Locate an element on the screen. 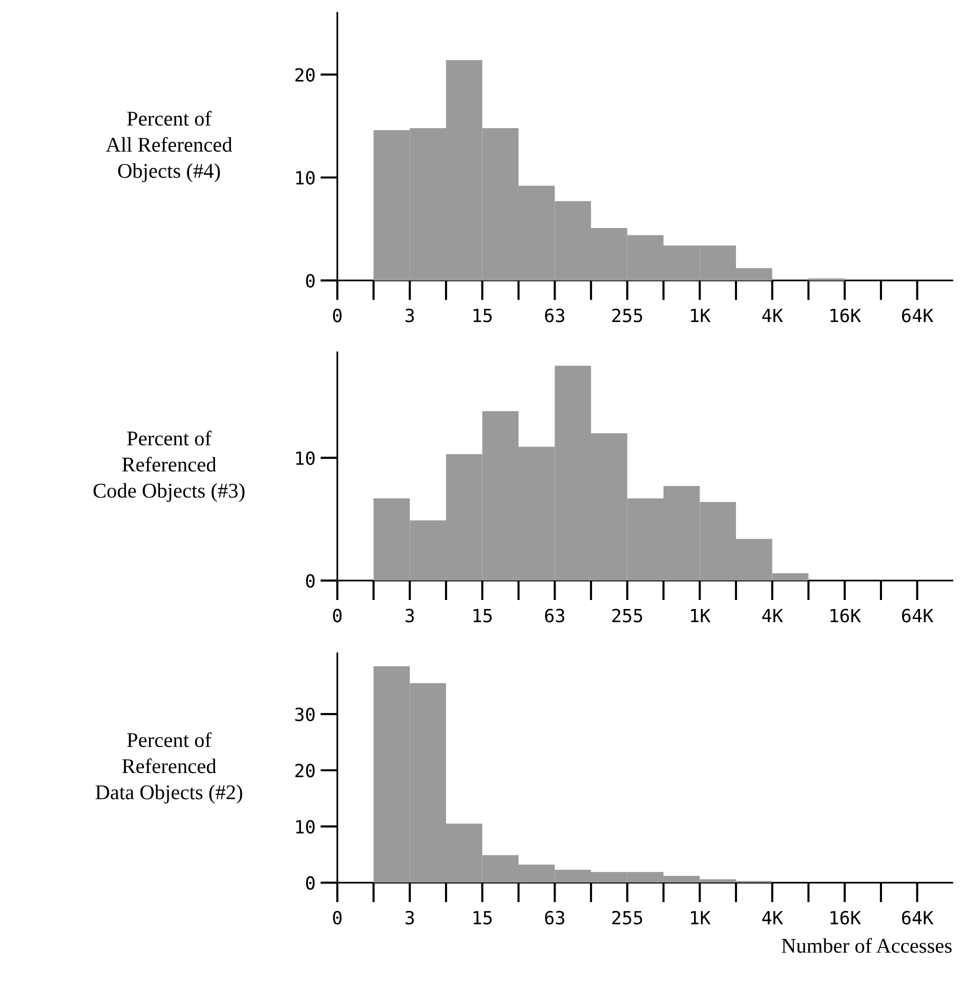  y-axis-title: Percent of Referenced Data Objects (#2) is located at coordinates (169, 768).